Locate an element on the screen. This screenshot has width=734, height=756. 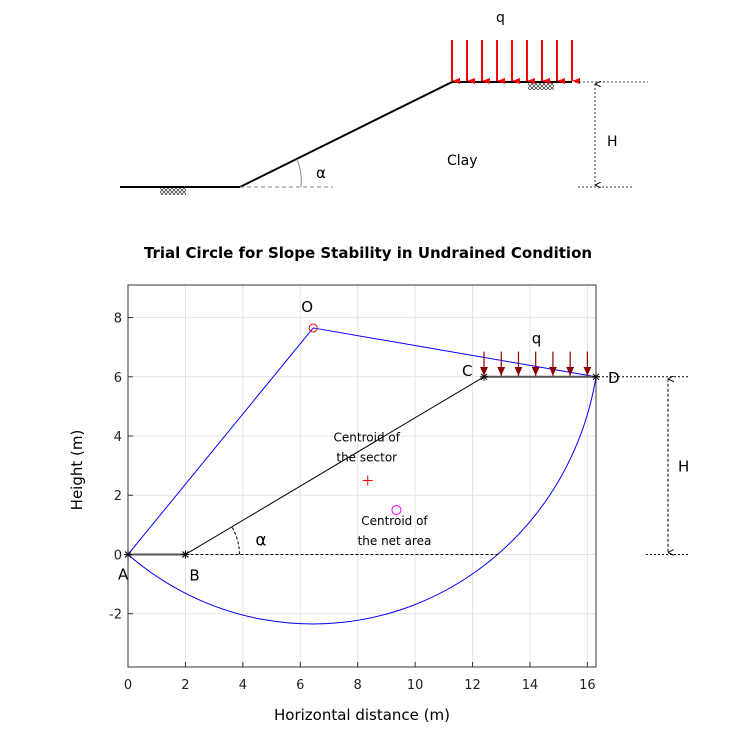
point-label-D: D is located at coordinates (614, 378).